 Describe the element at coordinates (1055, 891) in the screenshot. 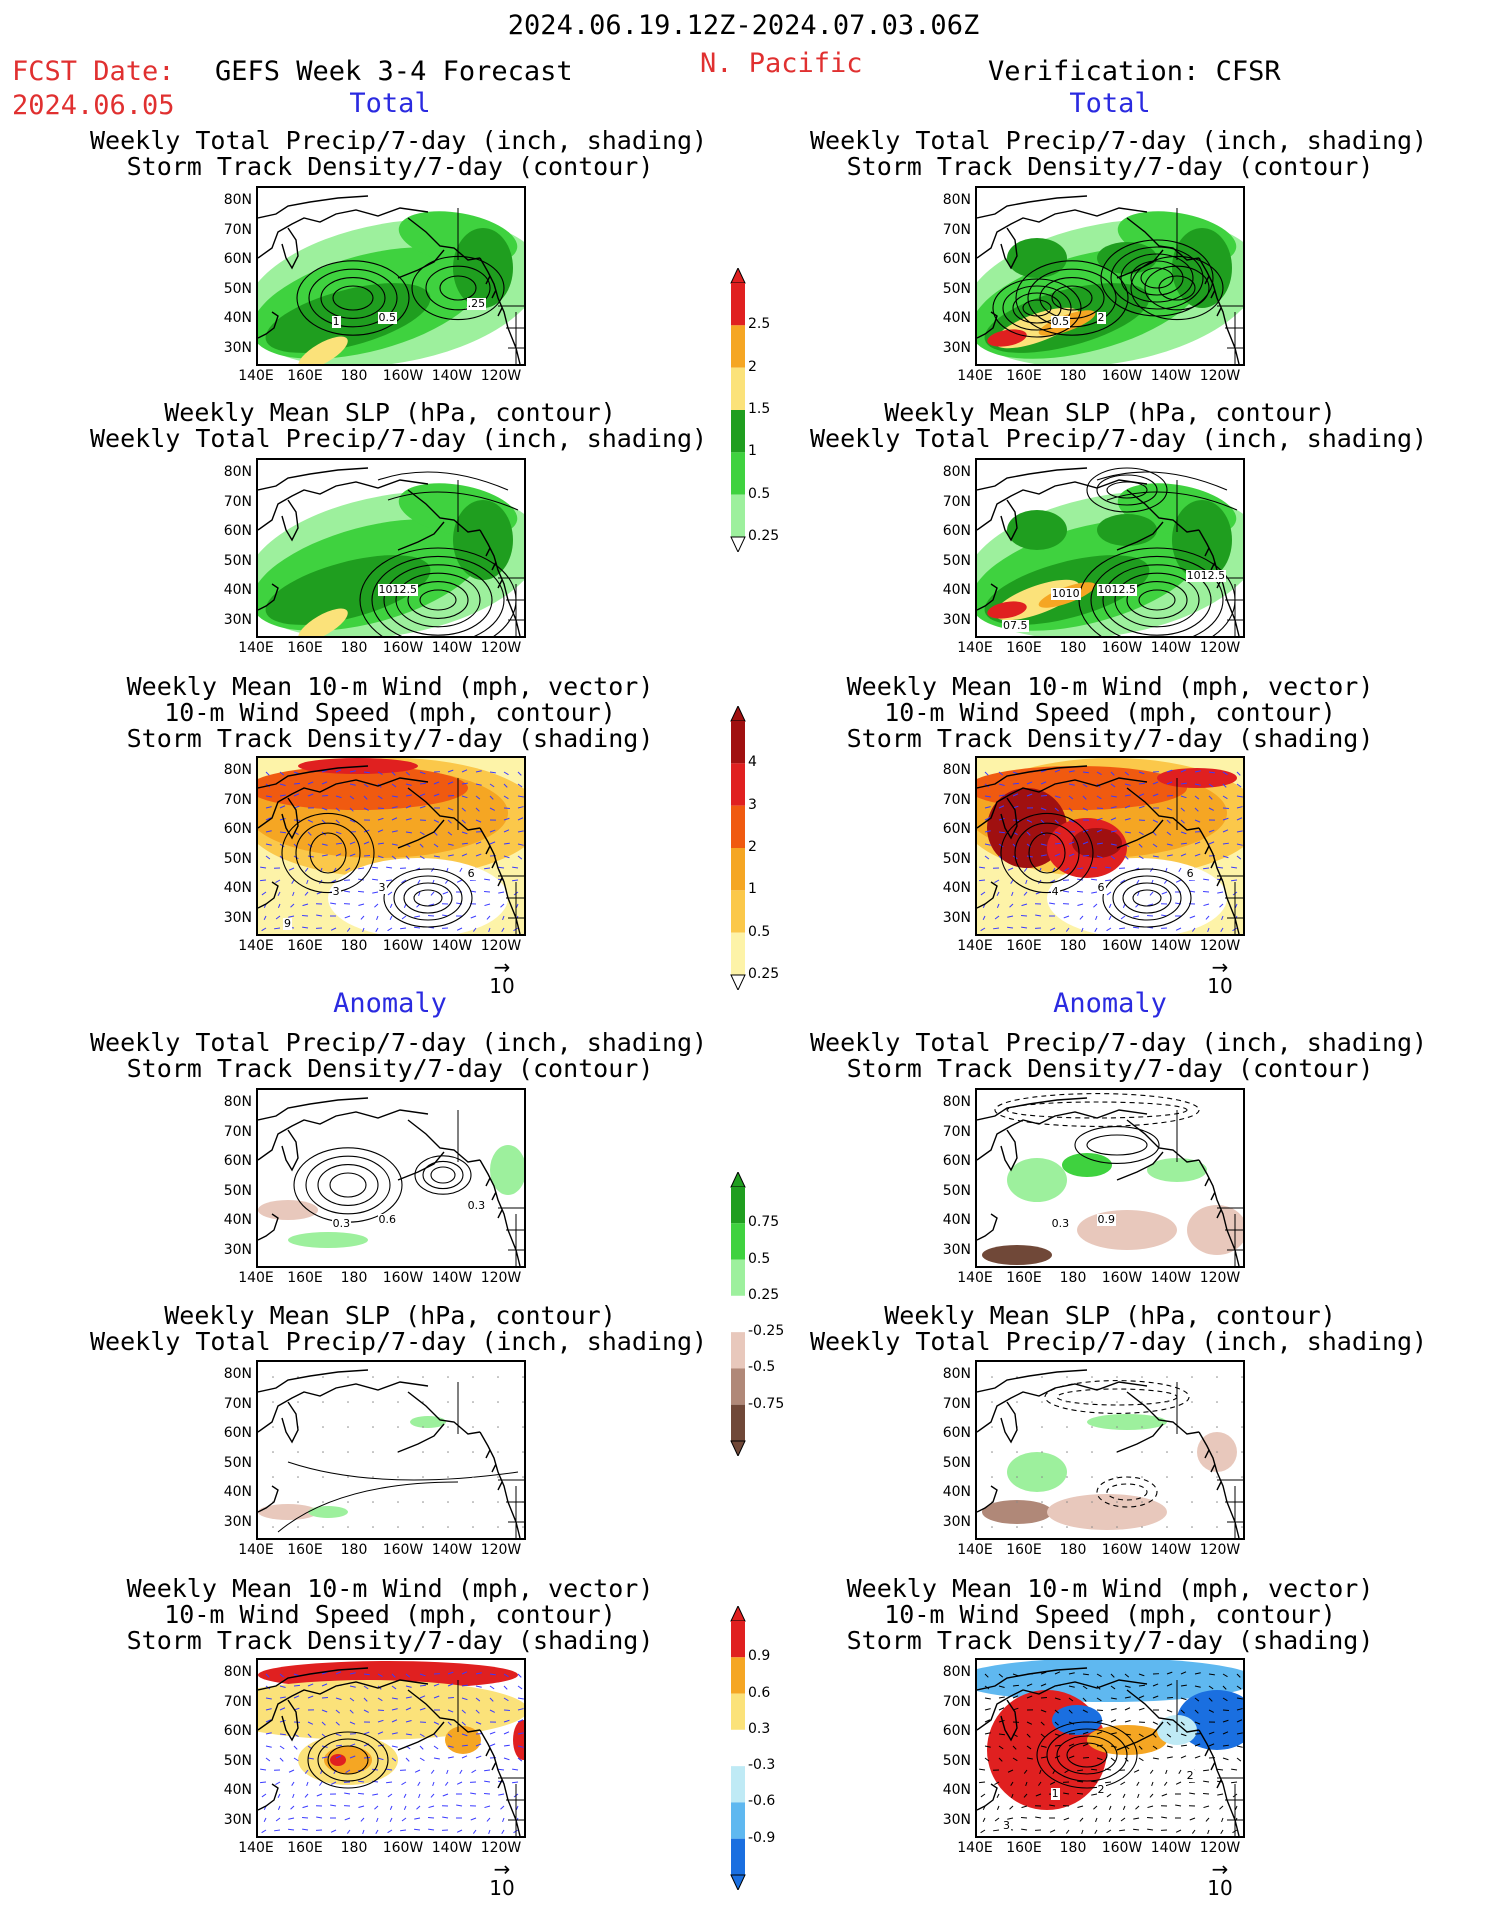

I see `contour-label: 4` at that location.